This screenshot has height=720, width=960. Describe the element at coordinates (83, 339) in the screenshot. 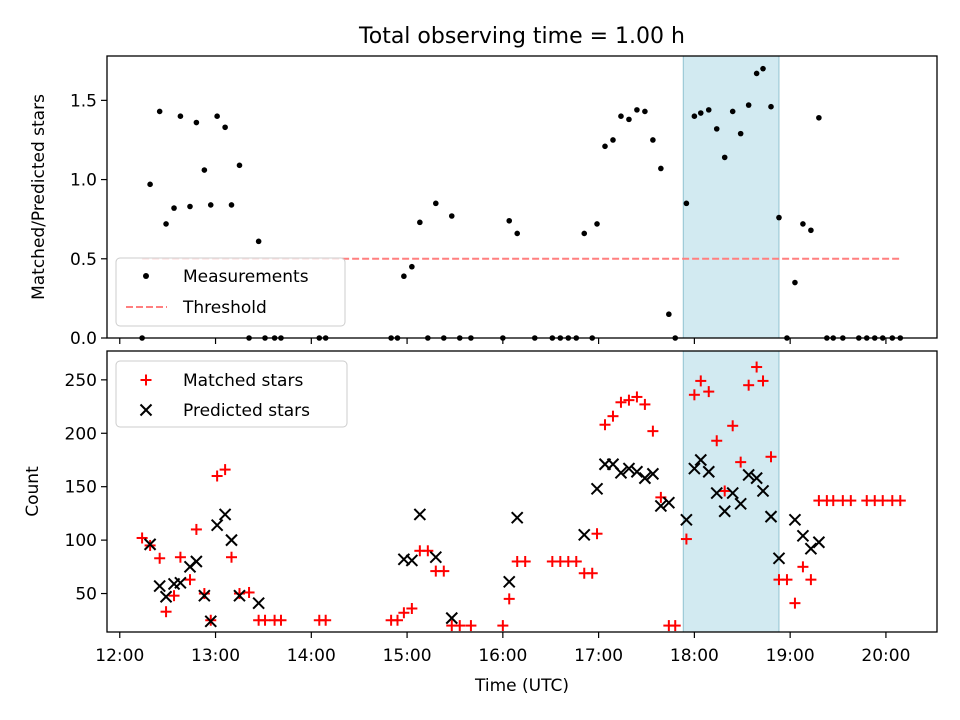

I see `ratio-y-tick-label: 0.0` at that location.